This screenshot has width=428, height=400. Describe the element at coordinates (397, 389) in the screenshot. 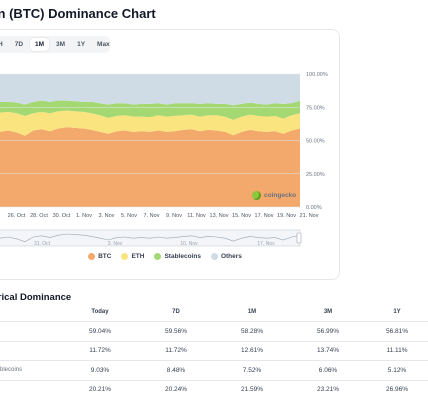

I see `table-cell: 26.96%` at that location.